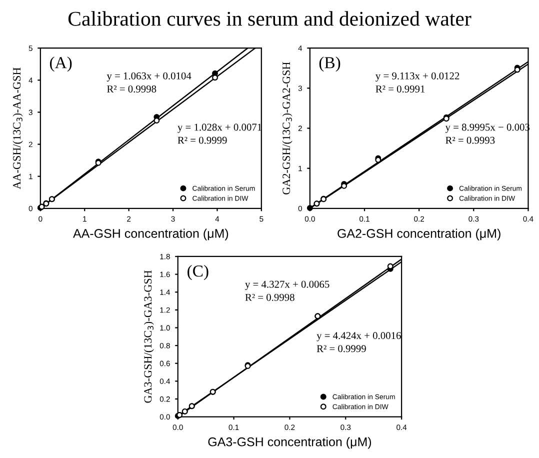 This screenshot has height=458, width=539. Describe the element at coordinates (287, 128) in the screenshot. I see `y-axis-title: GA2-GSH/(13C$_{3}$)-GA2-GSH` at that location.